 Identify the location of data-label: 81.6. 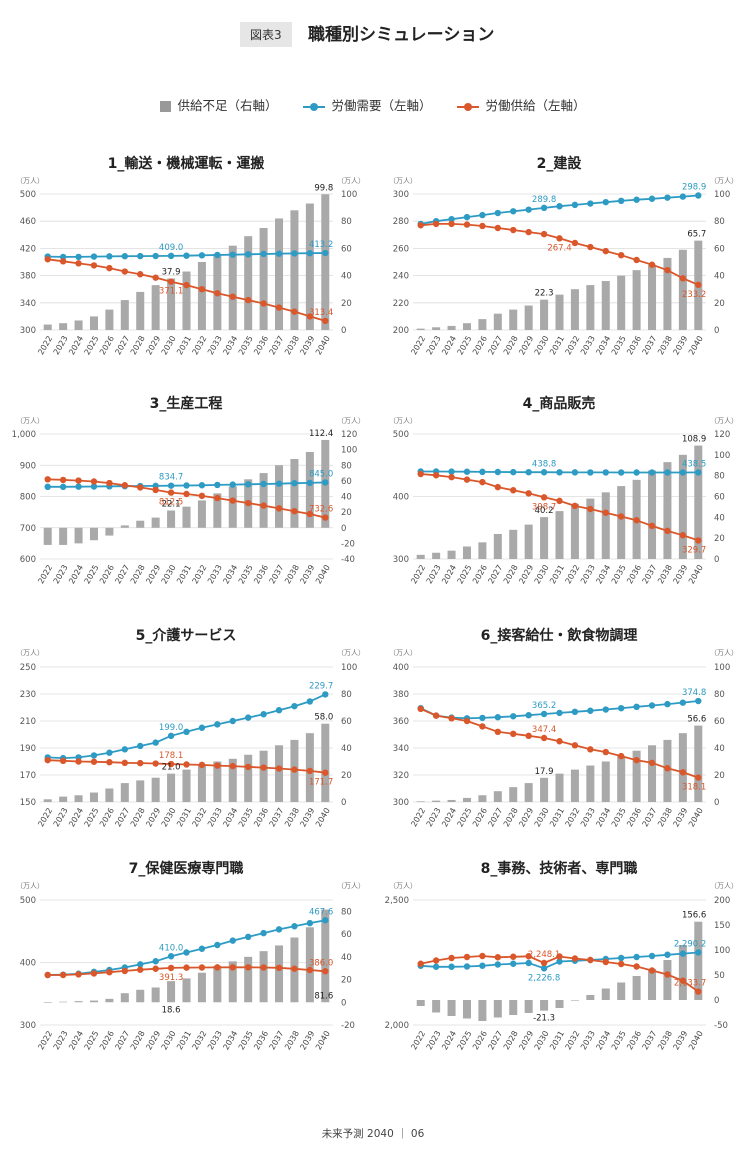
(323, 996).